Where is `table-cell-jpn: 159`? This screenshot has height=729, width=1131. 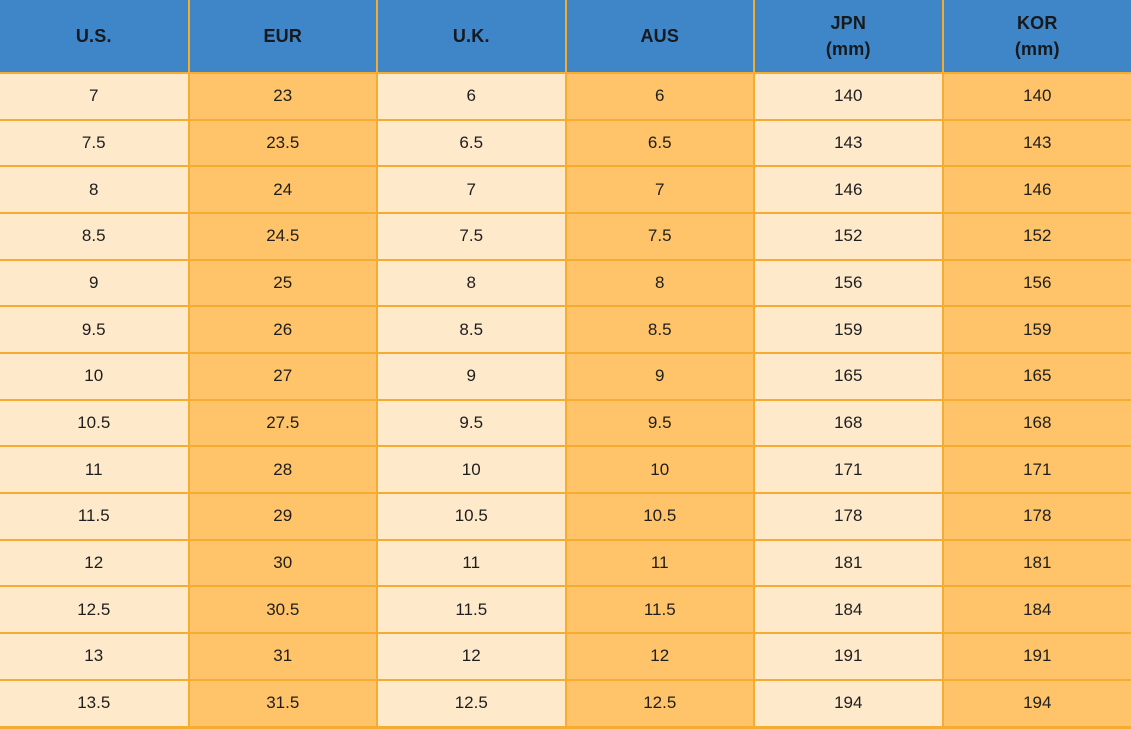 table-cell-jpn: 159 is located at coordinates (848, 330).